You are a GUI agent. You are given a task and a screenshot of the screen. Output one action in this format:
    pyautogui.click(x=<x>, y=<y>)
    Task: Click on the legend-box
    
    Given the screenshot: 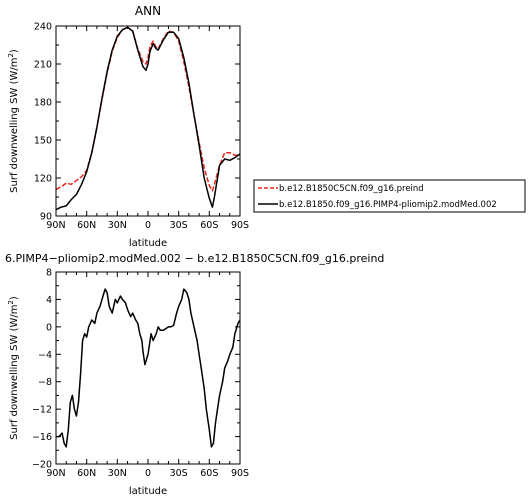 What is the action you would take?
    pyautogui.click(x=389, y=196)
    